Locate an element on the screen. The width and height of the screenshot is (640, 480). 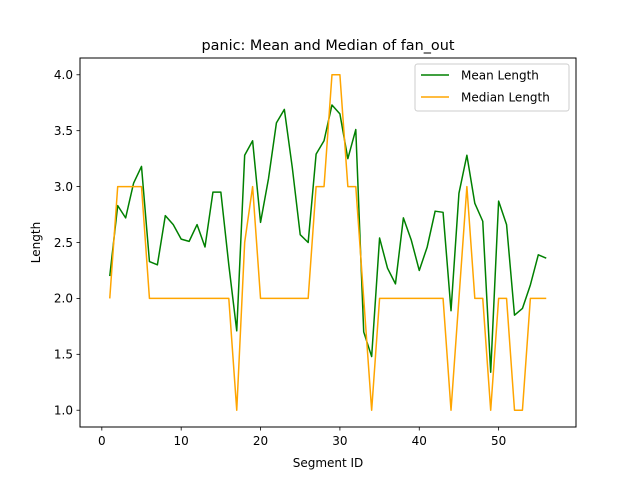
x-tick-label: 20 is located at coordinates (260, 441).